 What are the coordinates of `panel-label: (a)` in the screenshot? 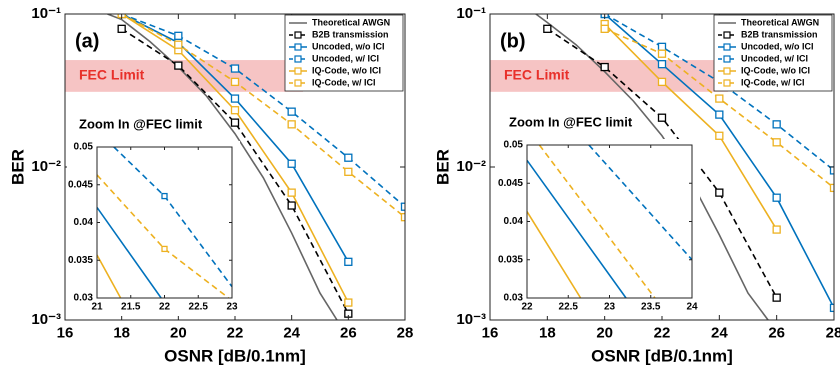 It's located at (87, 41).